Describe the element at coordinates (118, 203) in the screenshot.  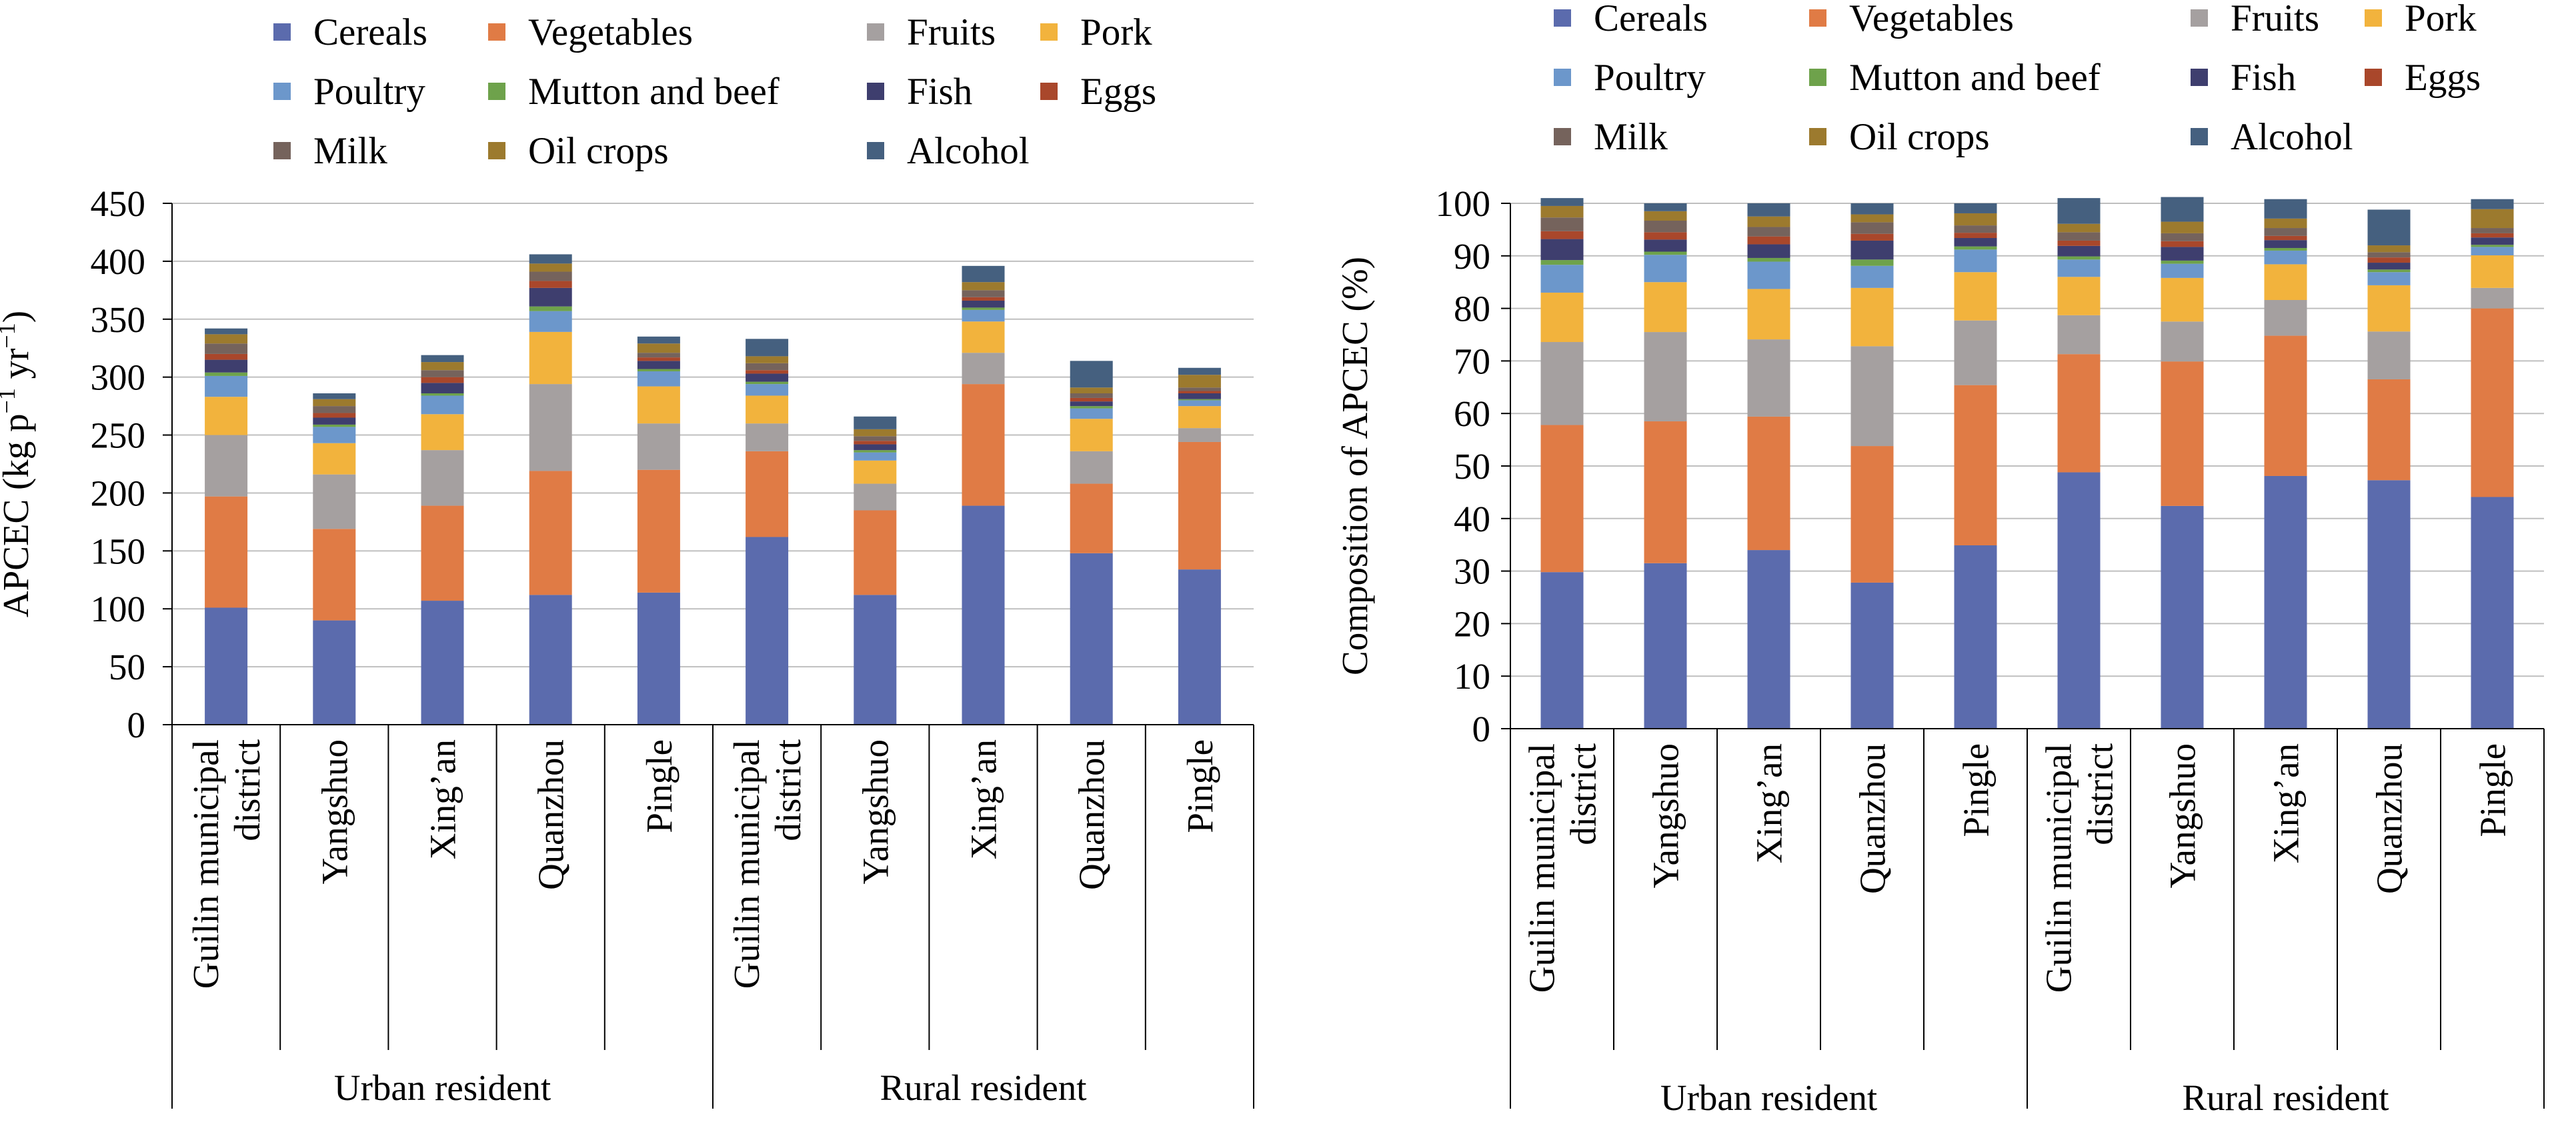
I see `y-tick-label: 450` at that location.